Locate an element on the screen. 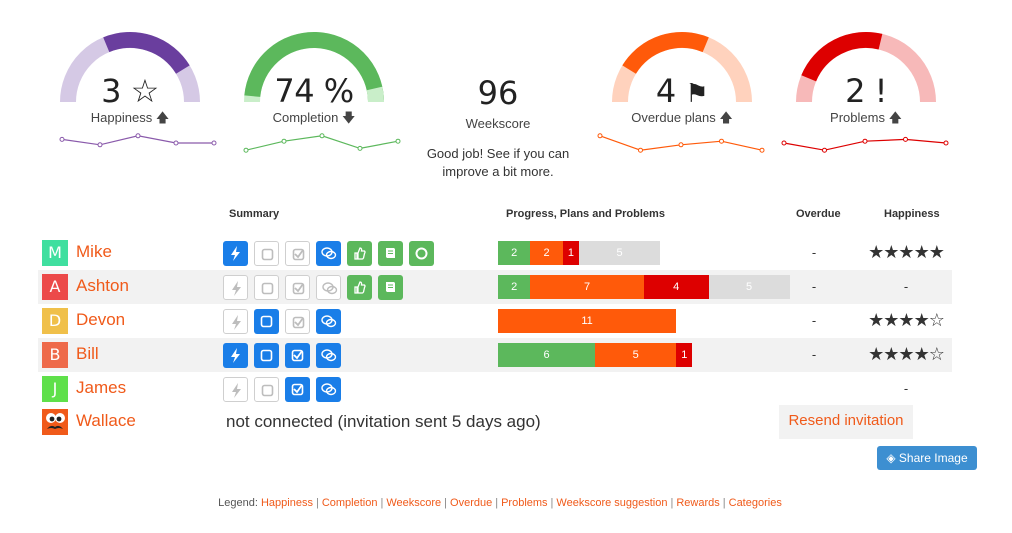 This screenshot has height=533, width=1012. layers-icon: ◈ is located at coordinates (891, 458).